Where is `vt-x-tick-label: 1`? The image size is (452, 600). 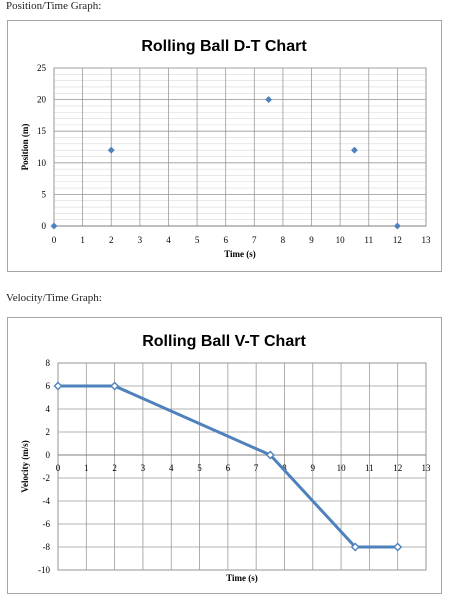
vt-x-tick-label: 1 is located at coordinates (86, 468).